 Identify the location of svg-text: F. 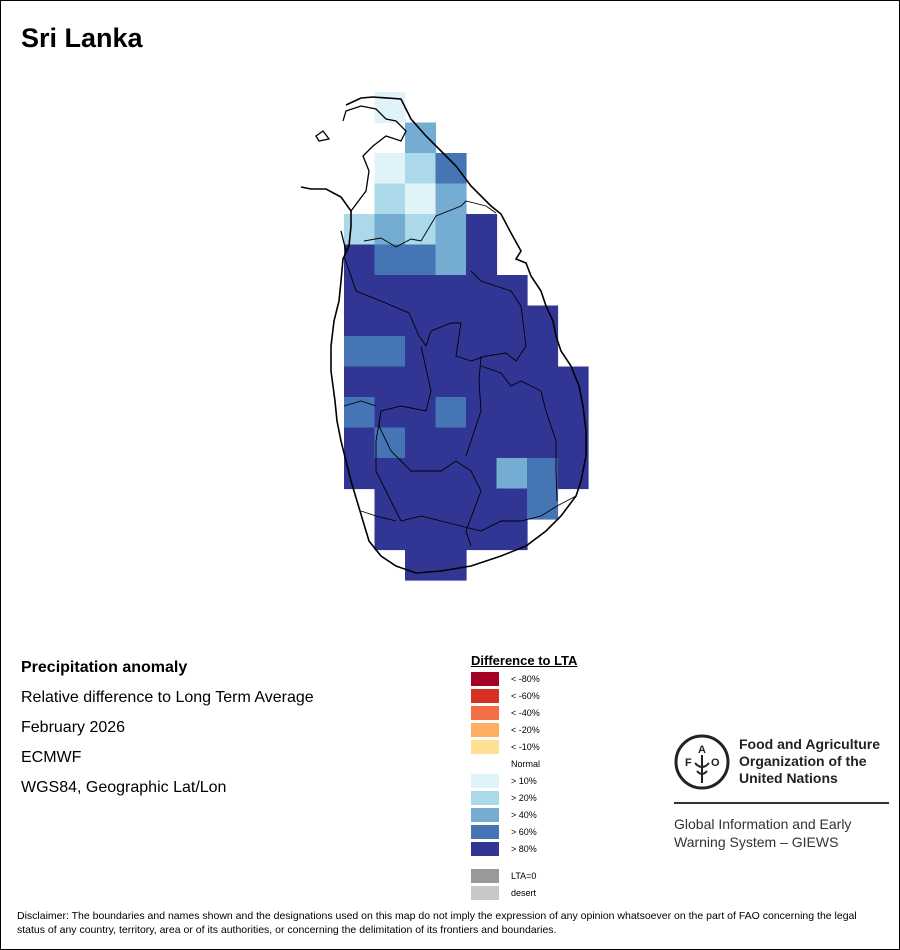
(688, 763).